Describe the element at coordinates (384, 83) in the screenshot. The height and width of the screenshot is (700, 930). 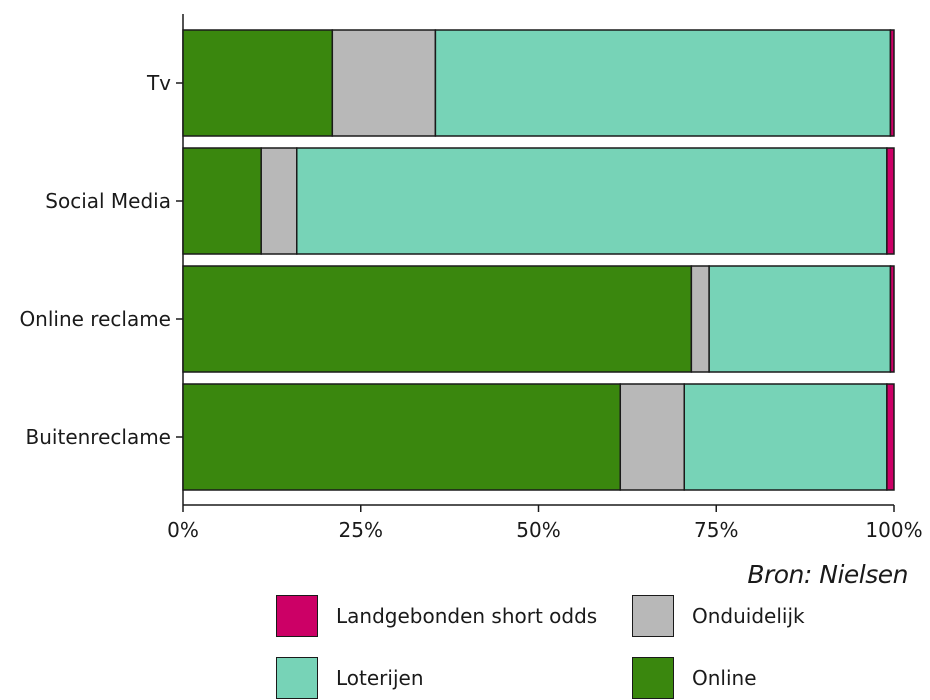
I see `bar-segment-onduidelijk-tv` at that location.